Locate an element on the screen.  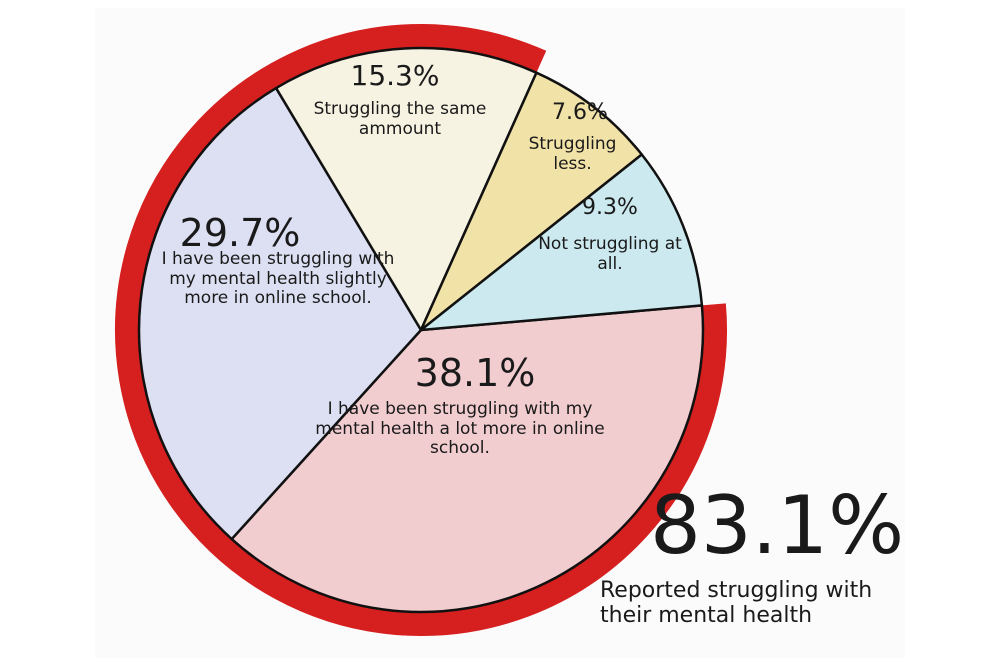
value-label: 15.3% is located at coordinates (395, 76).